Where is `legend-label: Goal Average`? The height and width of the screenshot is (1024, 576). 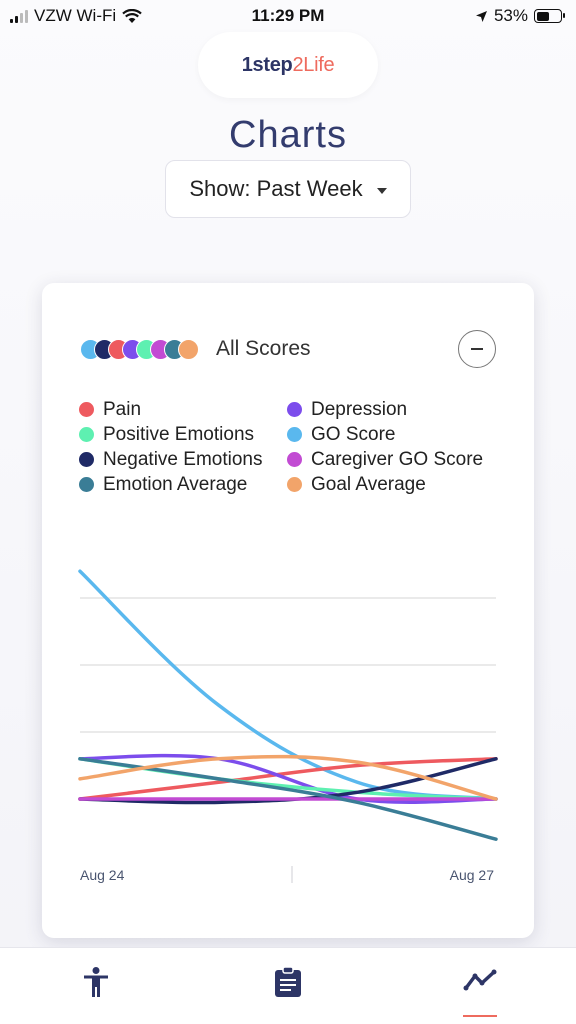
legend-label: Goal Average is located at coordinates (368, 484).